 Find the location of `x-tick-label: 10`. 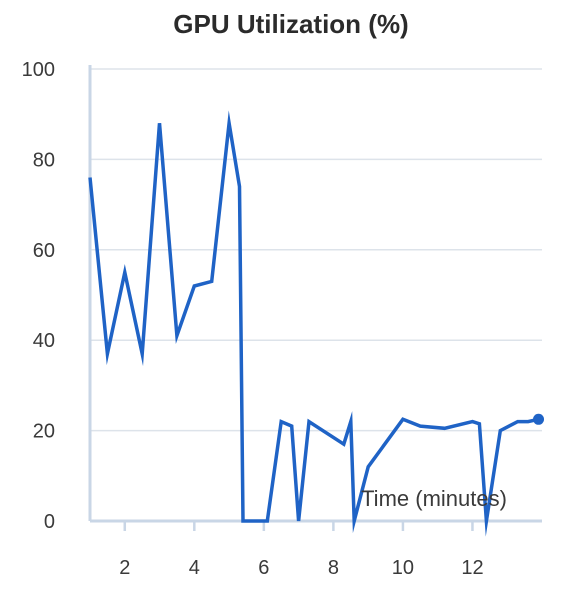

x-tick-label: 10 is located at coordinates (403, 568).